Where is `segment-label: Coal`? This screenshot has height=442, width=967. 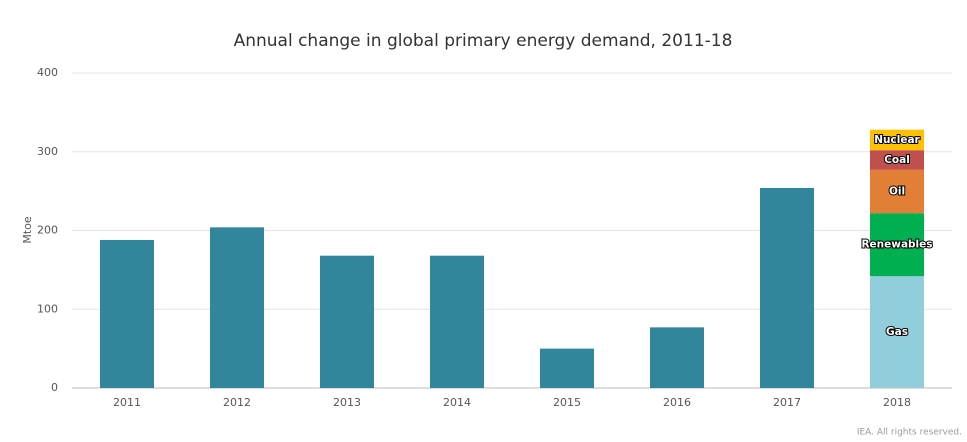
segment-label: Coal is located at coordinates (897, 160).